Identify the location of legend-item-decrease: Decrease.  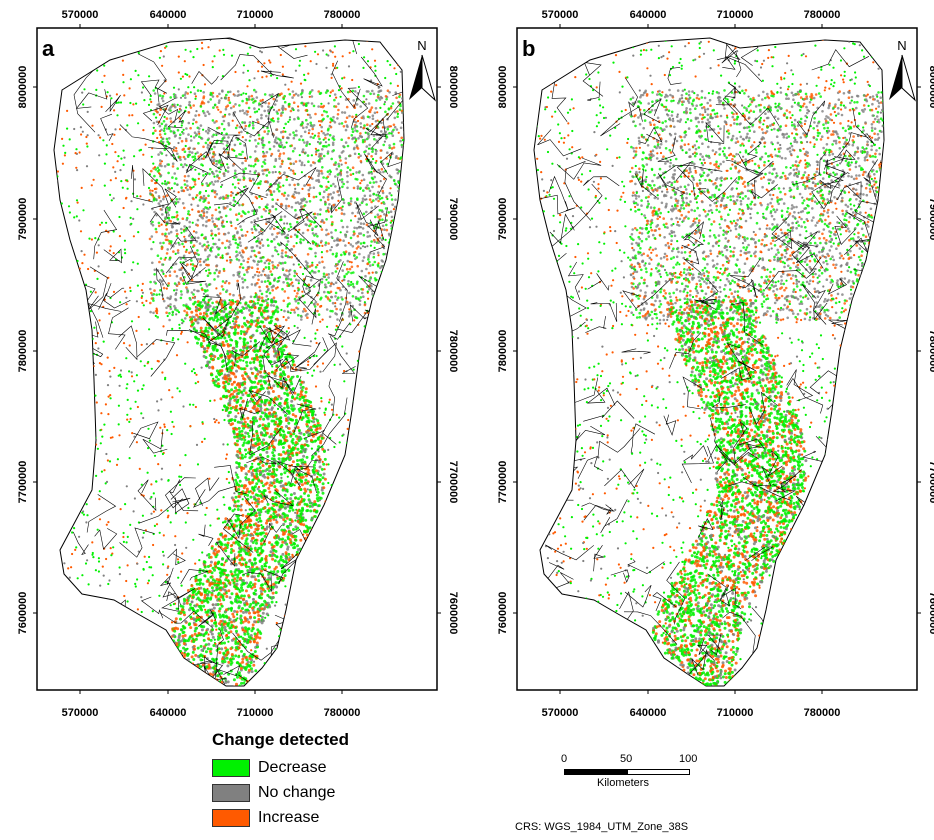
(312, 768).